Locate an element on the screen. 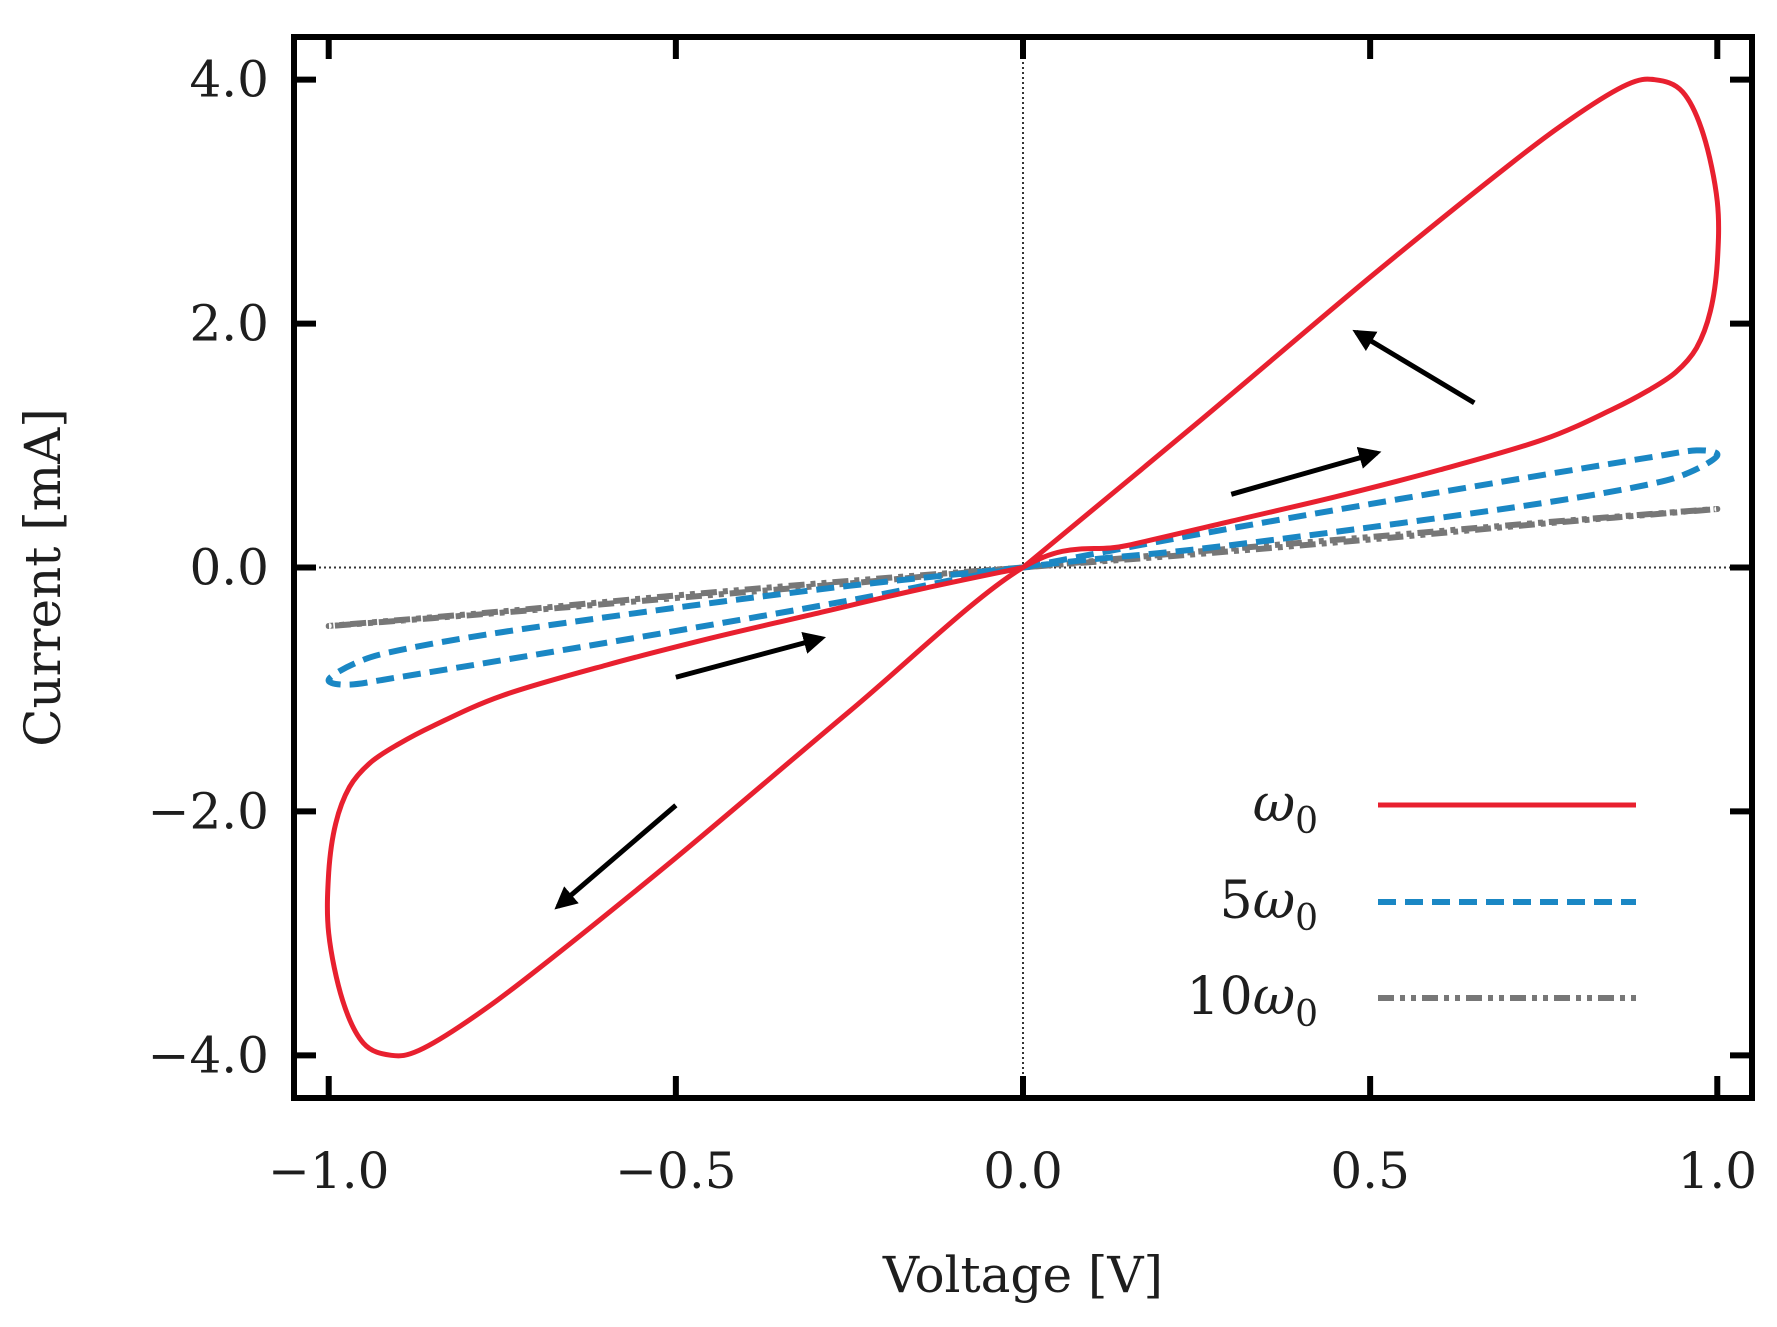 The height and width of the screenshot is (1327, 1777). x-tick-label: −1.0 is located at coordinates (328, 1171).